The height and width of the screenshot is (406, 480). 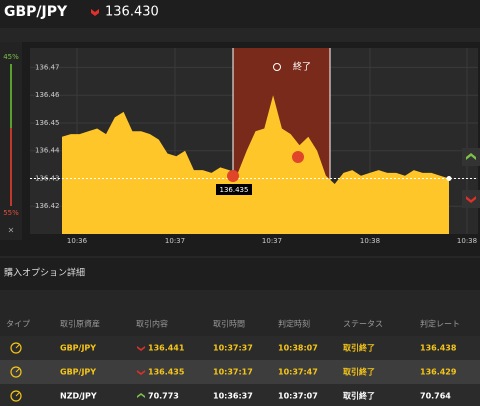 What do you see at coordinates (152, 324) in the screenshot?
I see `column-header: 取引内容` at bounding box center [152, 324].